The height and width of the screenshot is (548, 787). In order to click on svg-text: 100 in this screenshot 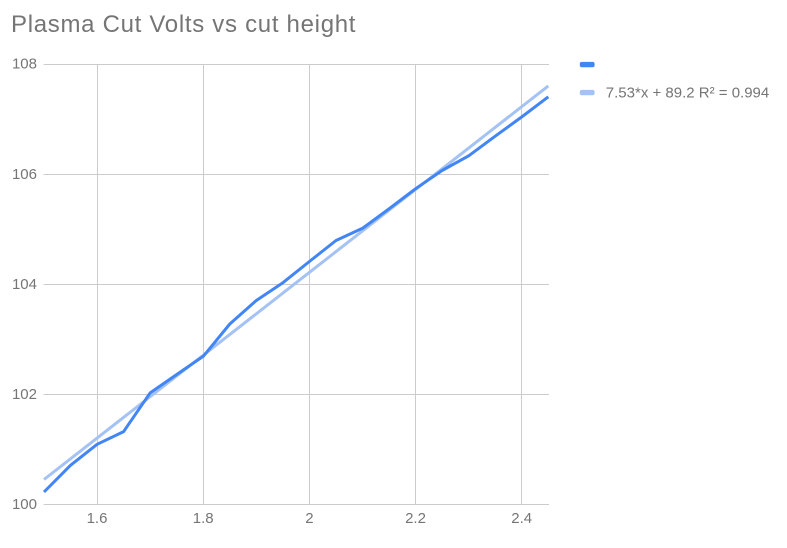, I will do `click(24, 504)`.